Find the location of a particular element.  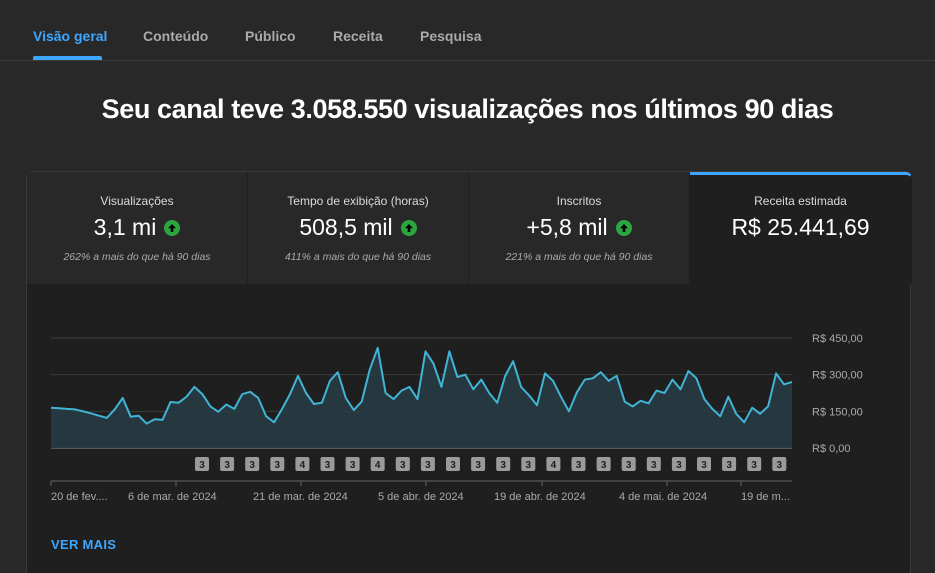

x-tick-label: 5 de abr. de 2024 is located at coordinates (421, 497).